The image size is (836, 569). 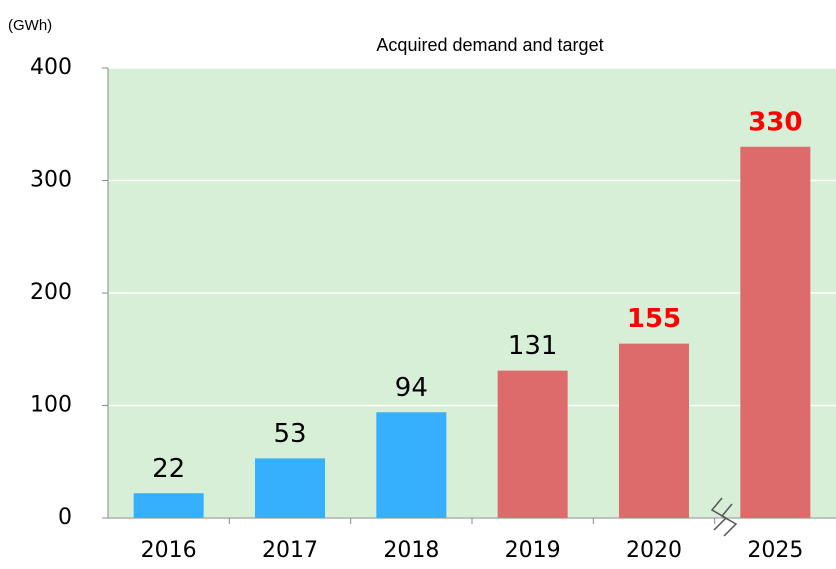 I want to click on y-tick-label: 400, so click(x=51, y=67).